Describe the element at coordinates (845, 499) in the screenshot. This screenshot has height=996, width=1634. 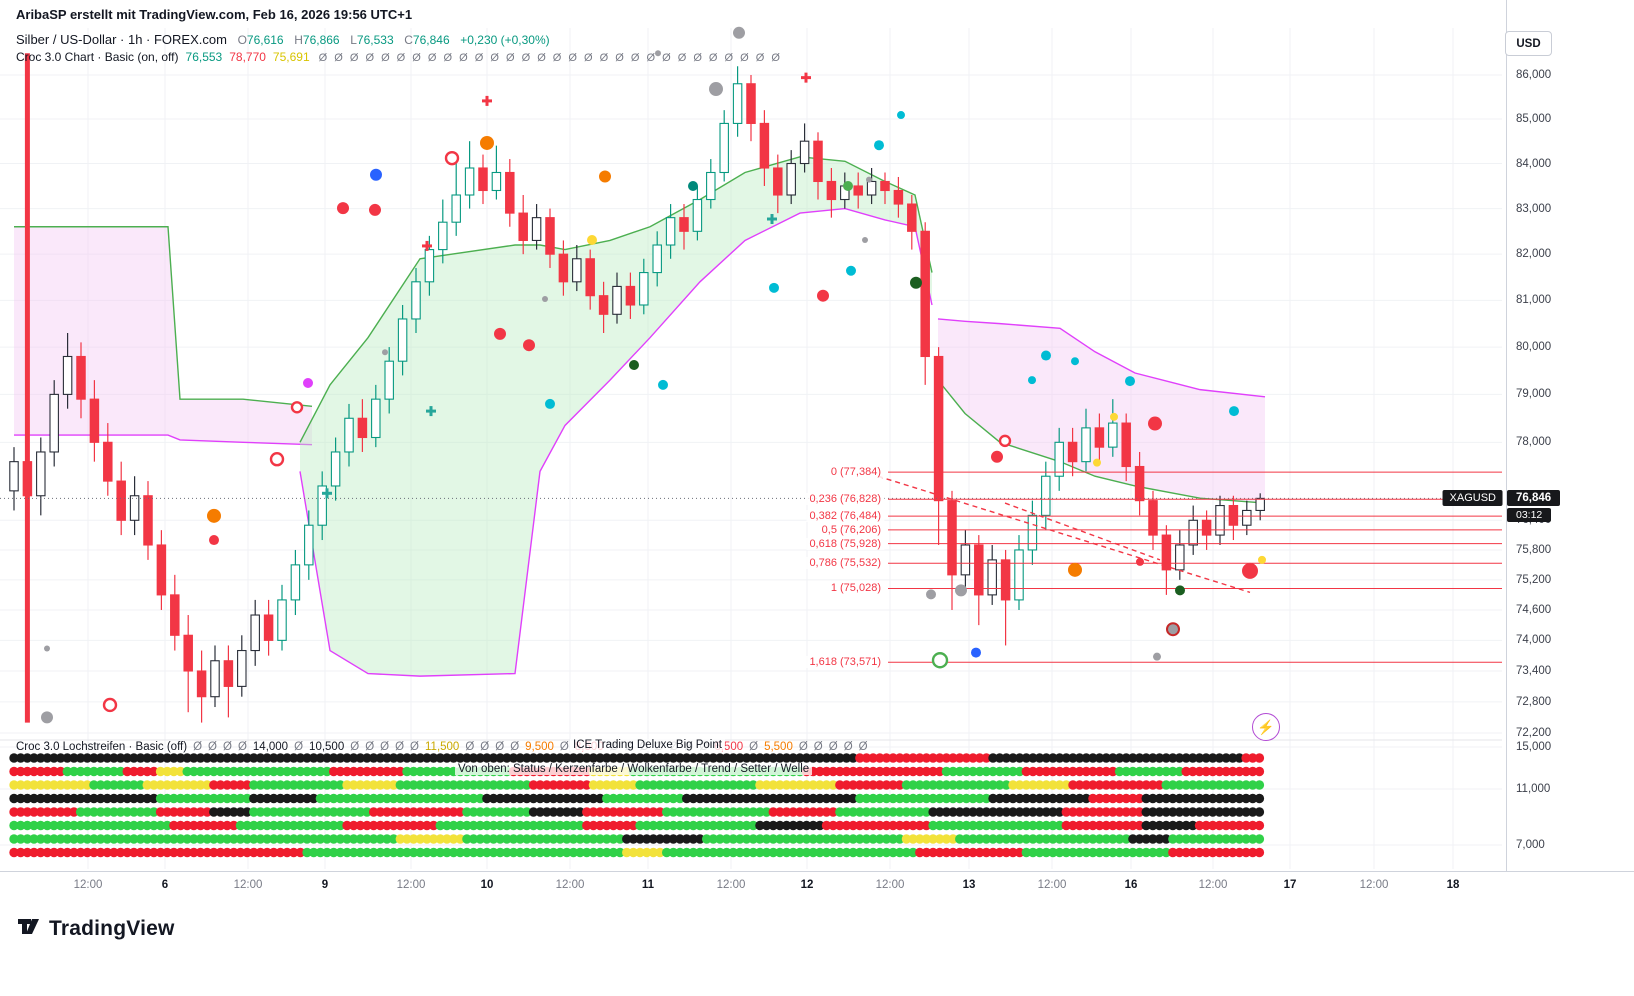
I see `fib-level-label: 0,236 (76,828)` at that location.